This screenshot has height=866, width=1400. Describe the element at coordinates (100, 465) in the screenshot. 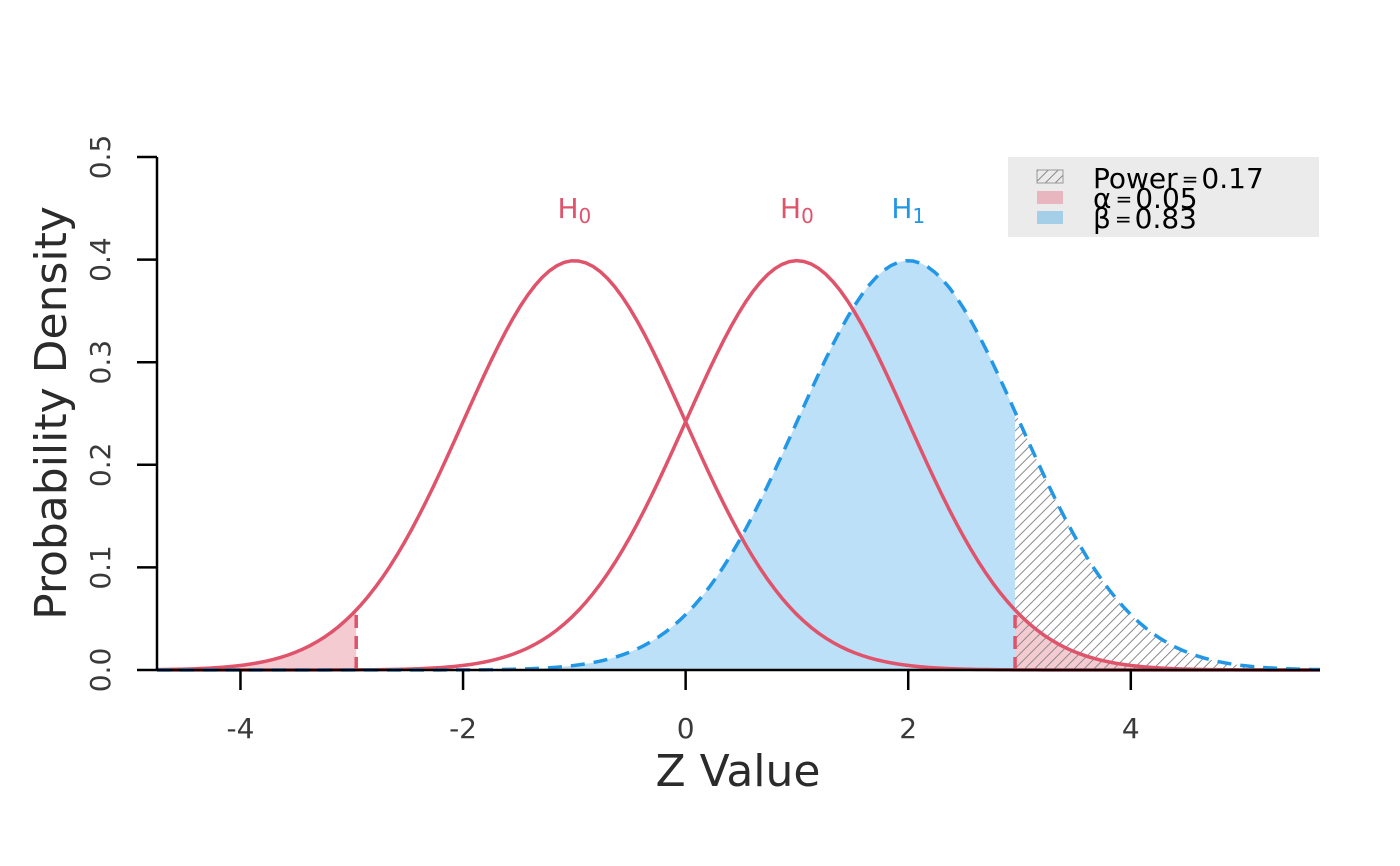

I see `y-tick-label: 0.2` at that location.